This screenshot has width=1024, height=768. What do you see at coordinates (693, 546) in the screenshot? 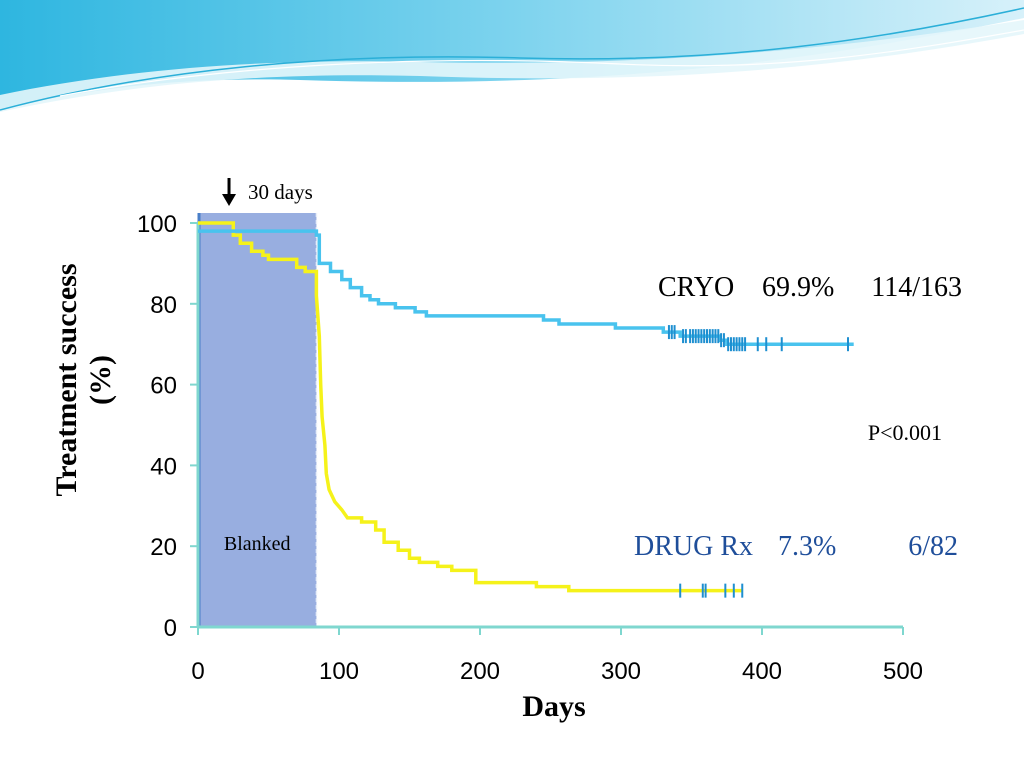
I see `drug-name: DRUG Rx` at bounding box center [693, 546].